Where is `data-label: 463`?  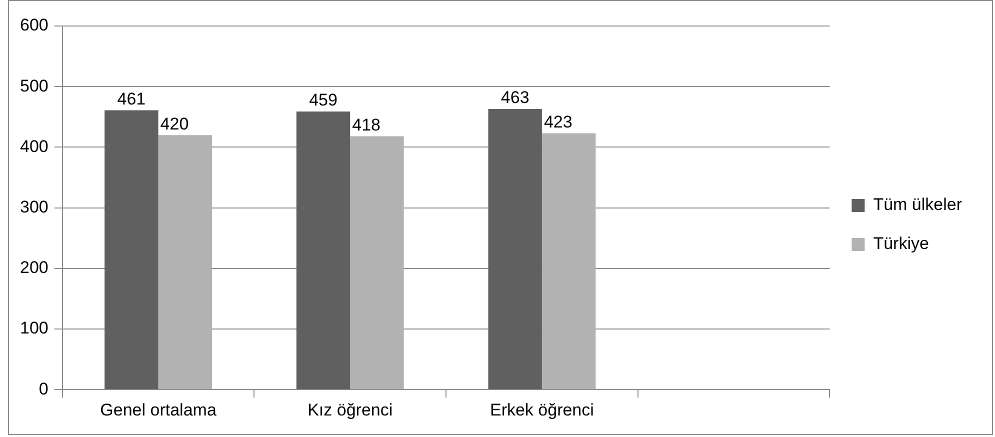
data-label: 463 is located at coordinates (515, 98).